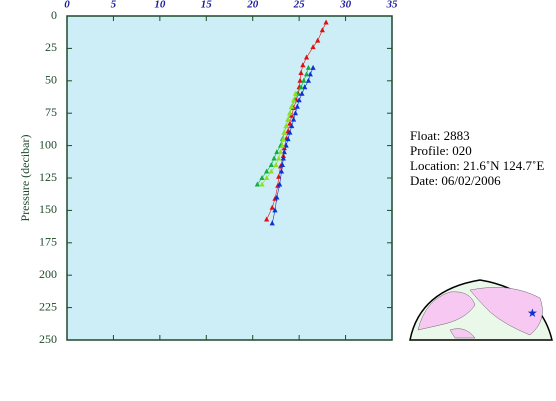 Image resolution: width=556 pixels, height=401 pixels. Describe the element at coordinates (51, 80) in the screenshot. I see `y-tick-label: 50` at that location.